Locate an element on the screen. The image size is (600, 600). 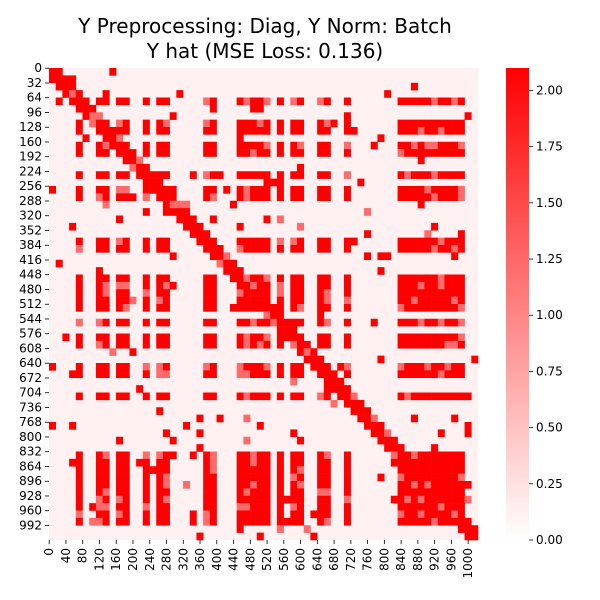
x-tick-label: 680 is located at coordinates (334, 559).